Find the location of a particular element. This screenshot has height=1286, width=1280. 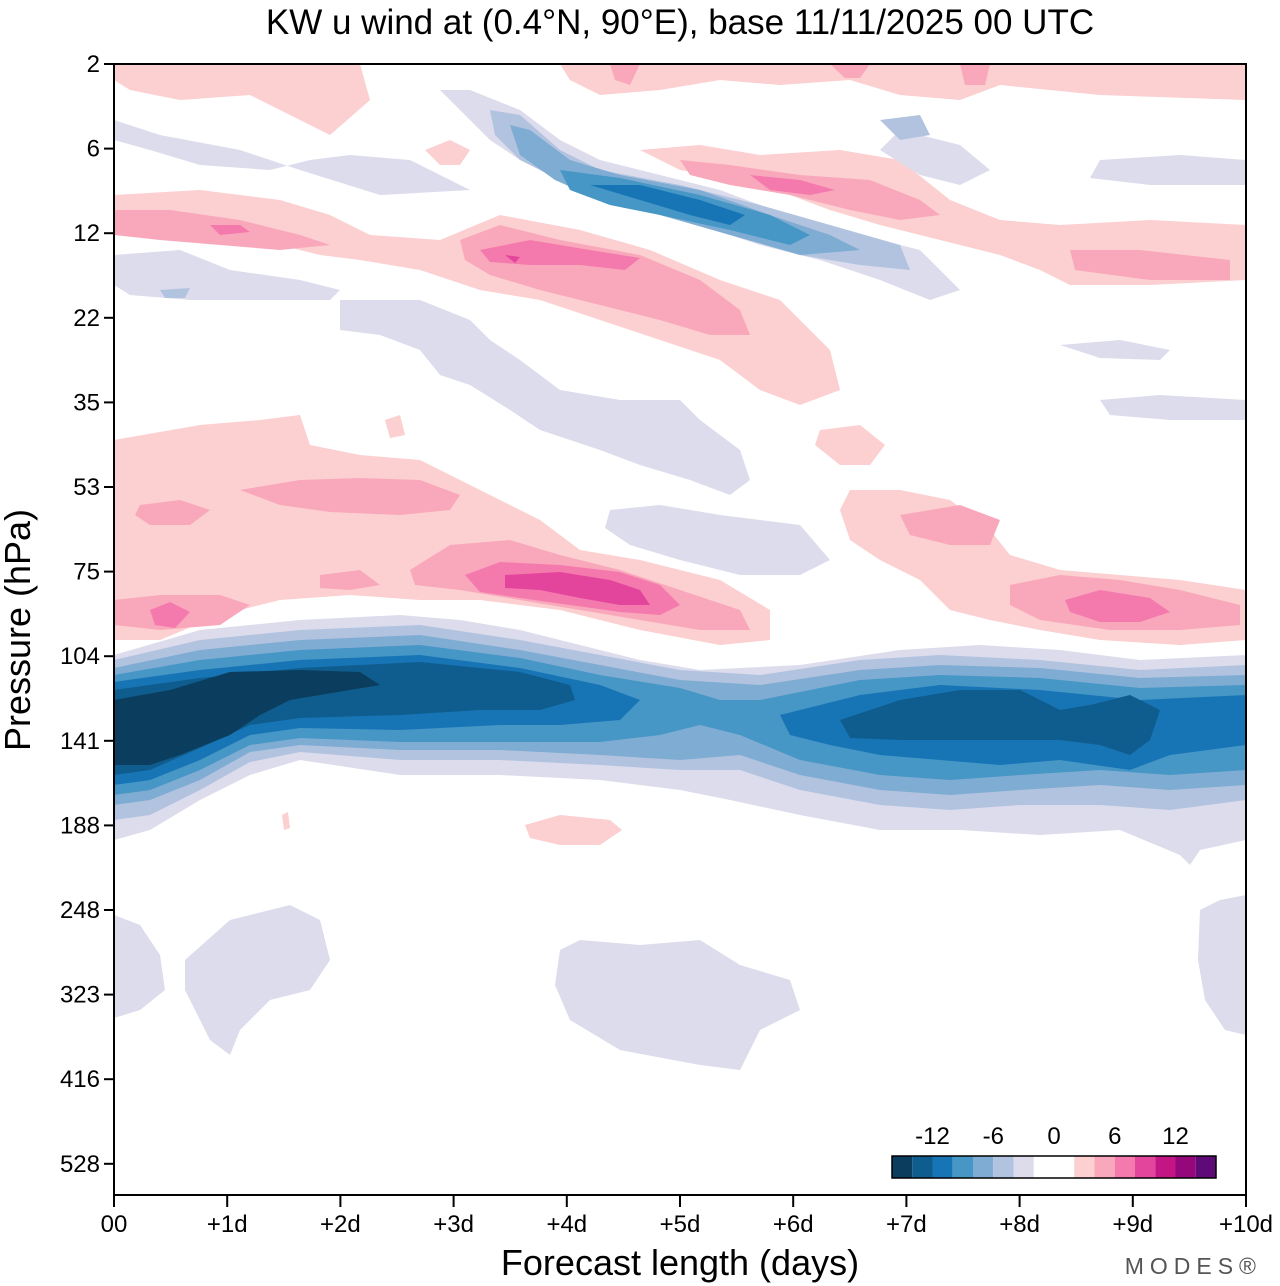

y-axis-label: Pressure (hPa) is located at coordinates (19, 630).